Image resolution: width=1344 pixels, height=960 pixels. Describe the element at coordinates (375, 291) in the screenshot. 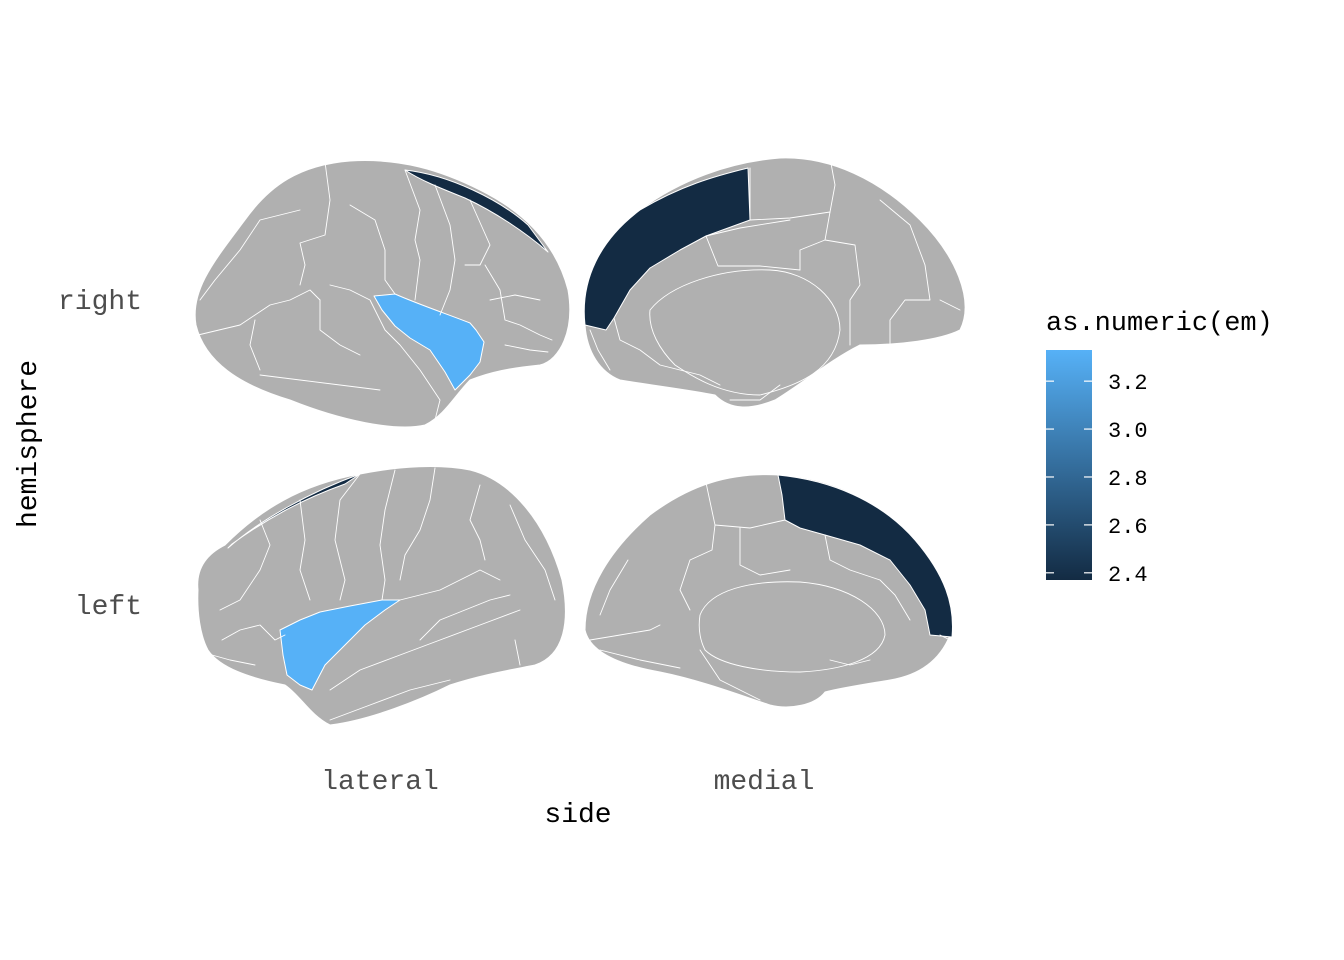

I see `right-lateral-sulci` at that location.